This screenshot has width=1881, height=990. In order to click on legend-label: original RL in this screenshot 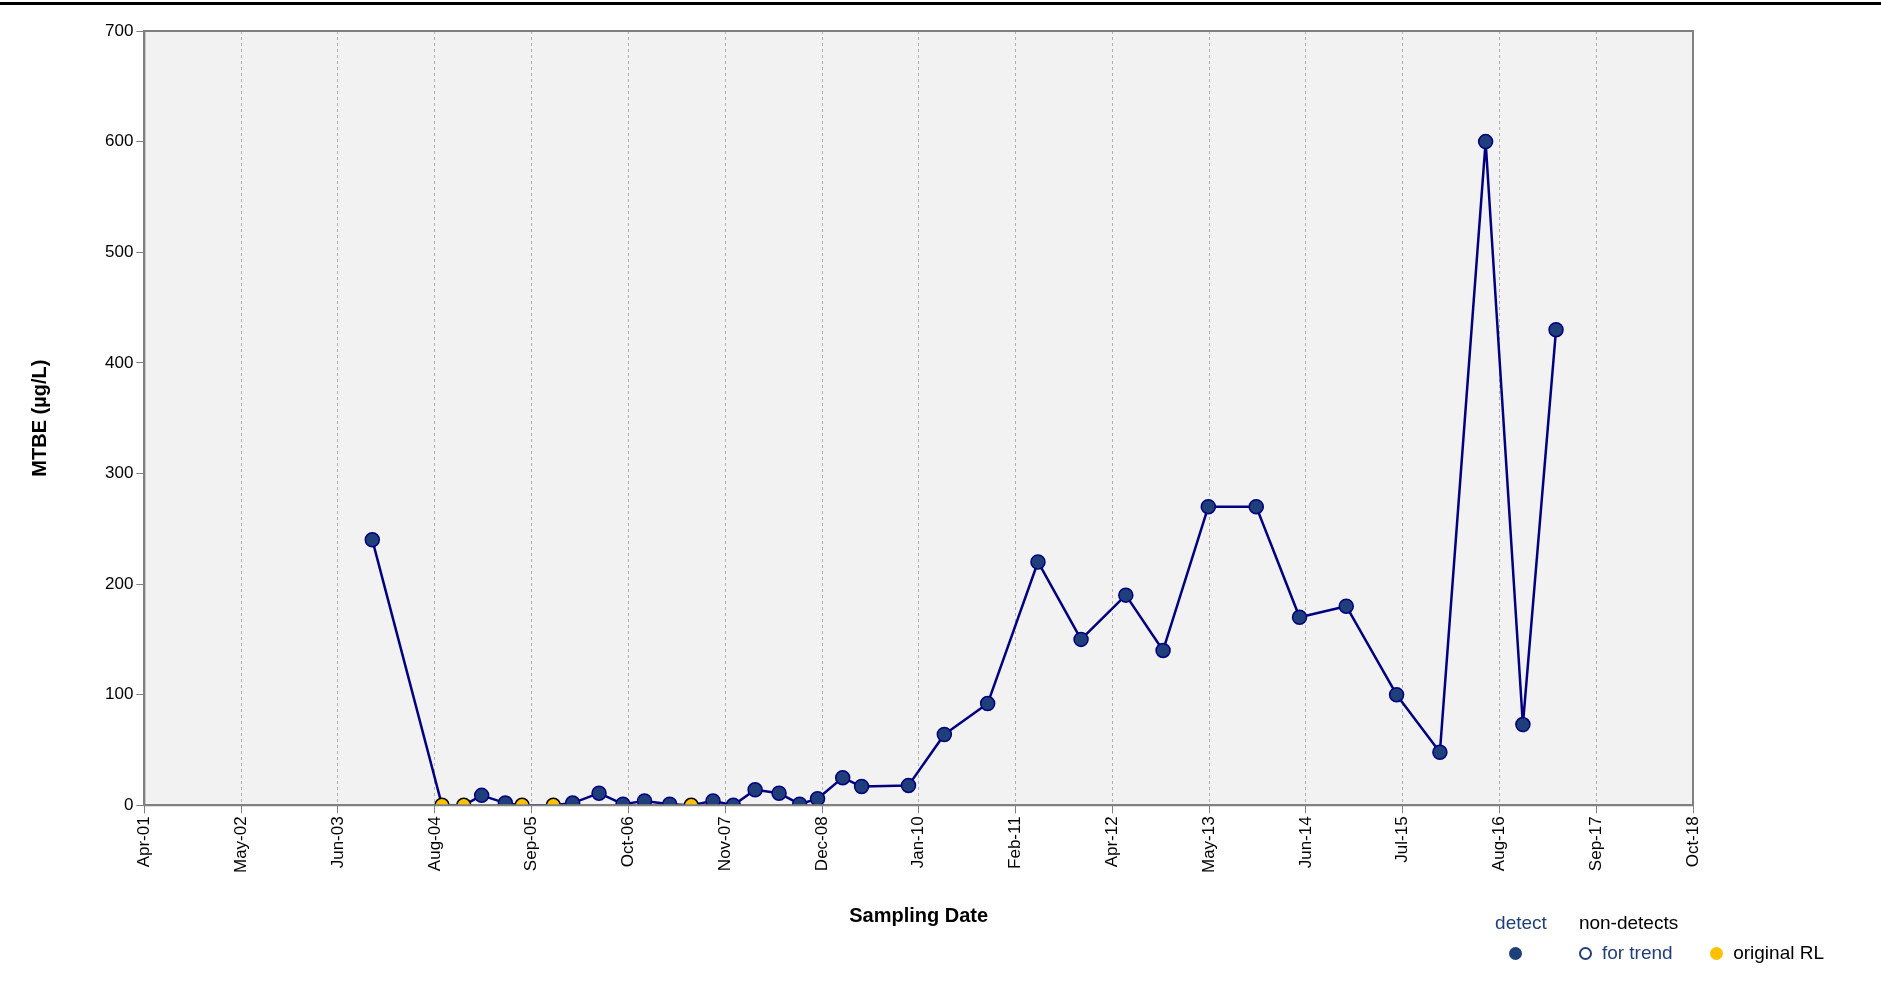, I will do `click(1778, 953)`.